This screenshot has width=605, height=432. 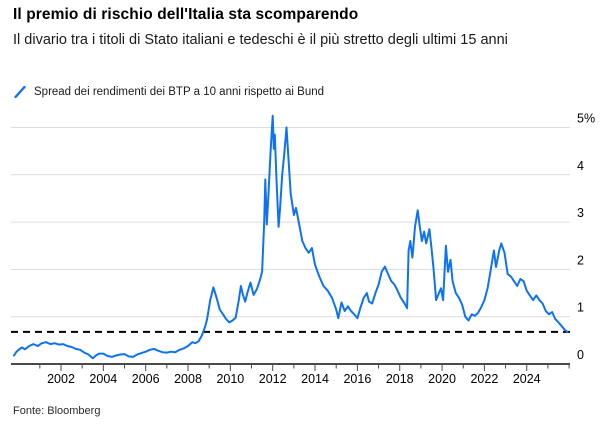 I want to click on svg-text: 2004, so click(x=103, y=379).